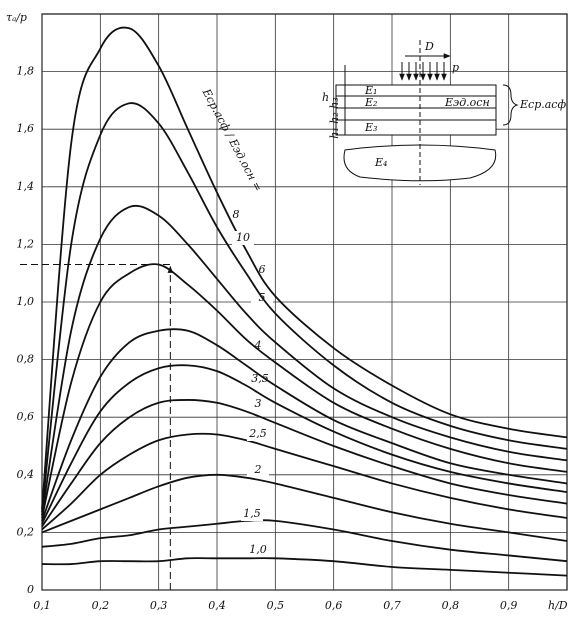 This screenshot has width=583, height=624. I want to click on y-tick-label: 0,2, so click(26, 531).